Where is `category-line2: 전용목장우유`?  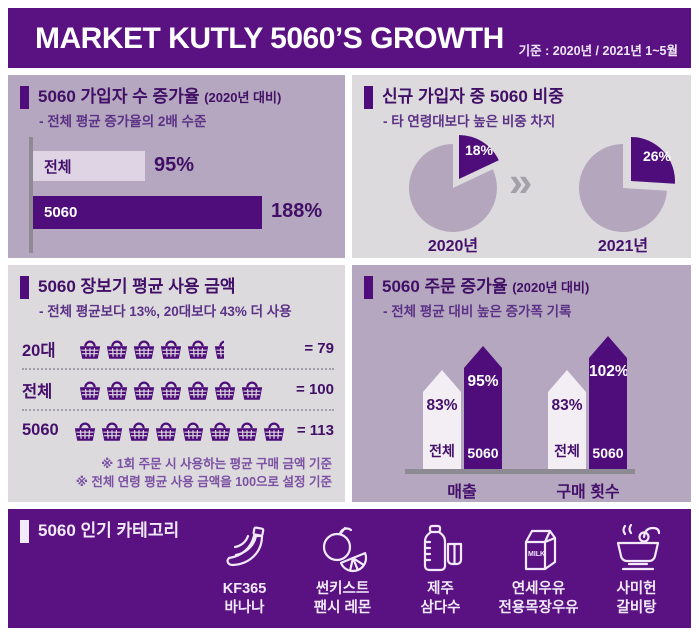
category-line2: 전용목장우유 is located at coordinates (538, 607).